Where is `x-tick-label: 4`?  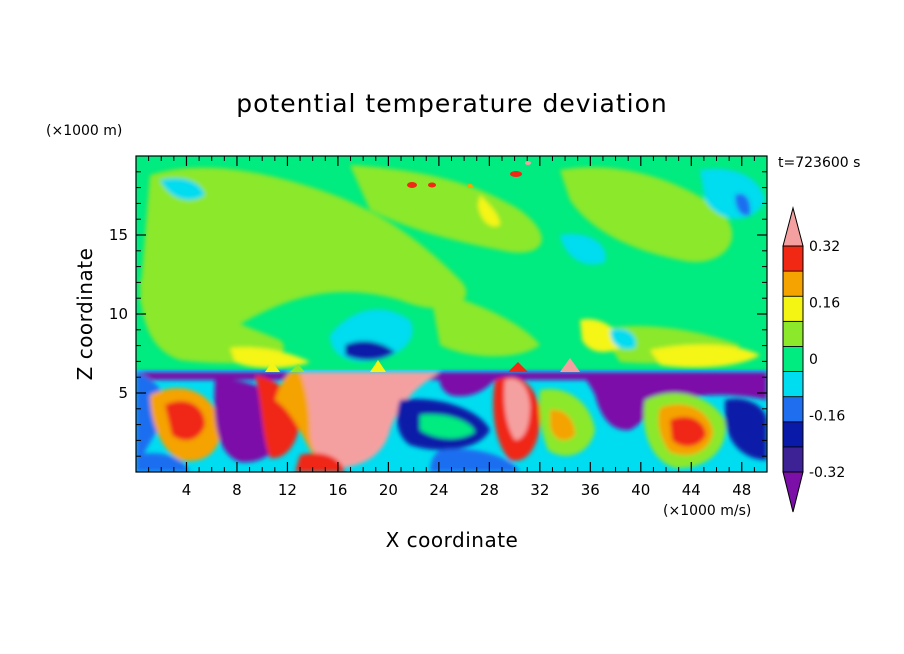
x-tick-label: 4 is located at coordinates (187, 490).